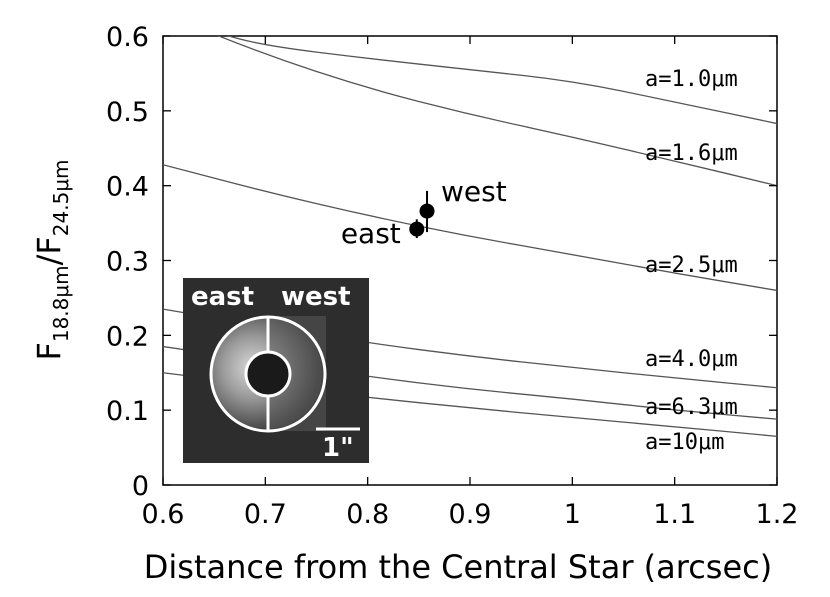  I want to click on y-axis-title-sub1: 18.8μm, so click(61, 303).